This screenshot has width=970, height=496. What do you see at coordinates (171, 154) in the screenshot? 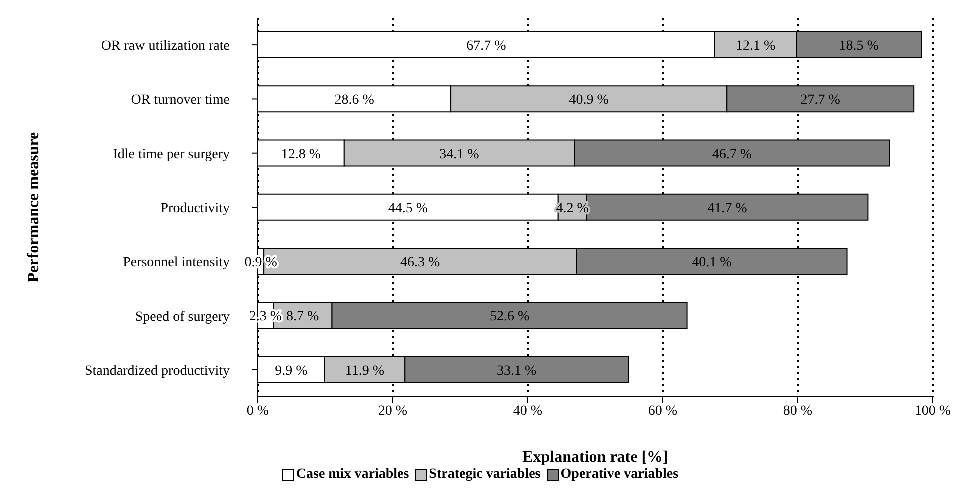
I see `y-tick-label: Idle time per surgery` at bounding box center [171, 154].